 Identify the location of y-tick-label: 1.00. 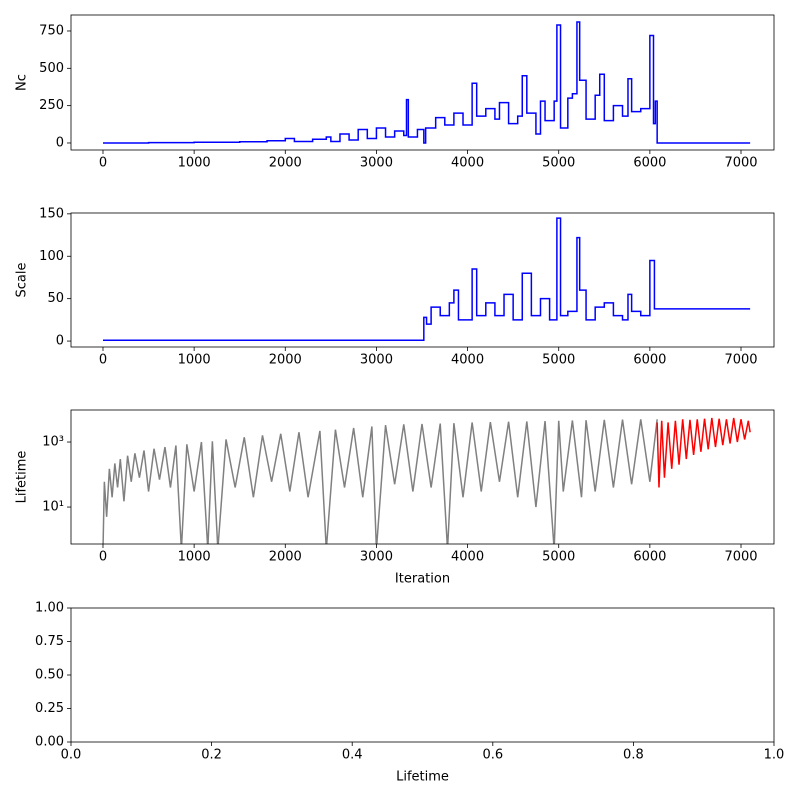
(49, 608).